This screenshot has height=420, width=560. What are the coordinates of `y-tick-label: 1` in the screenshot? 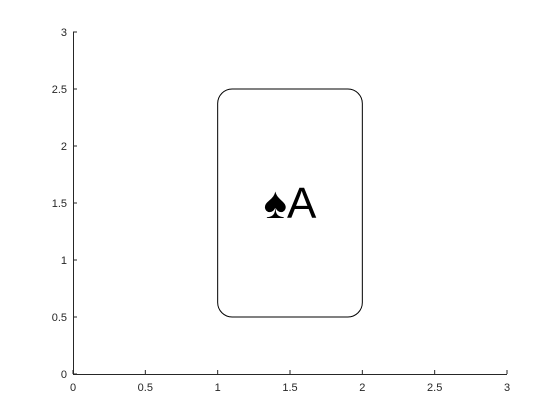 It's located at (64, 261).